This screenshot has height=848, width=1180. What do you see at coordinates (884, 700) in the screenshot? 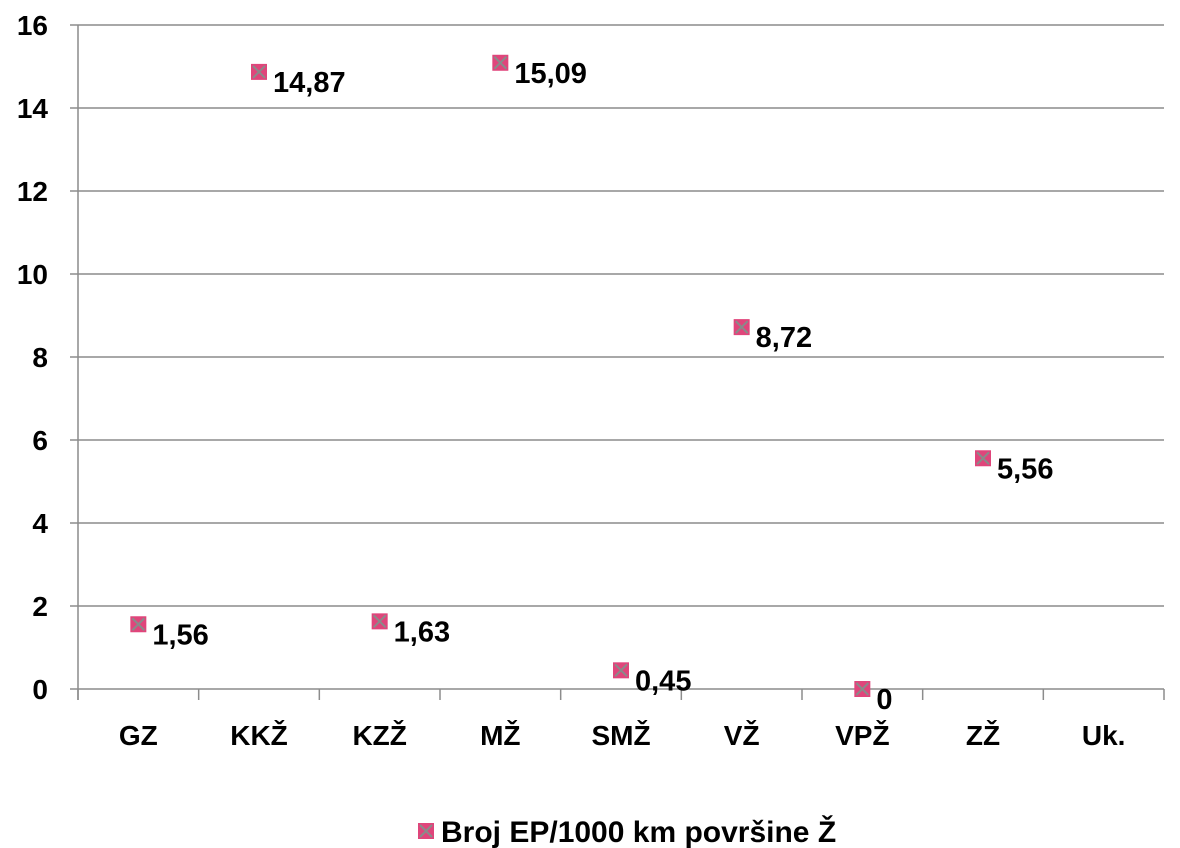
I see `data-label: 0` at bounding box center [884, 700].